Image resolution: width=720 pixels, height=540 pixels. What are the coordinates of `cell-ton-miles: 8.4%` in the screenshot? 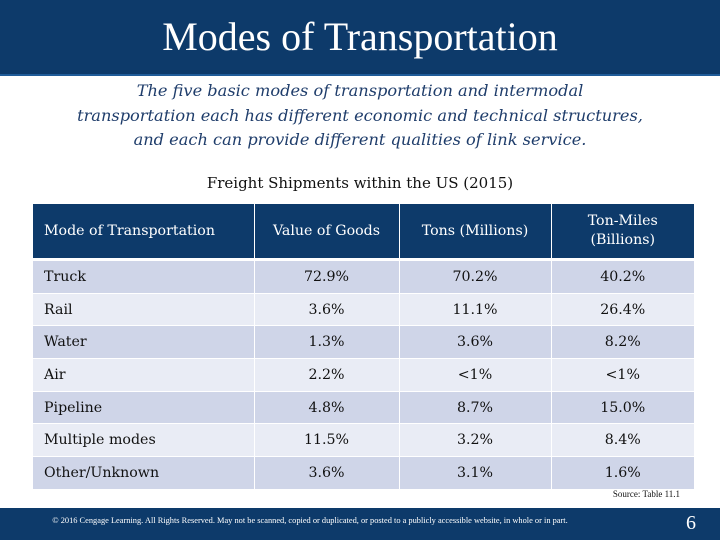 It's located at (622, 440).